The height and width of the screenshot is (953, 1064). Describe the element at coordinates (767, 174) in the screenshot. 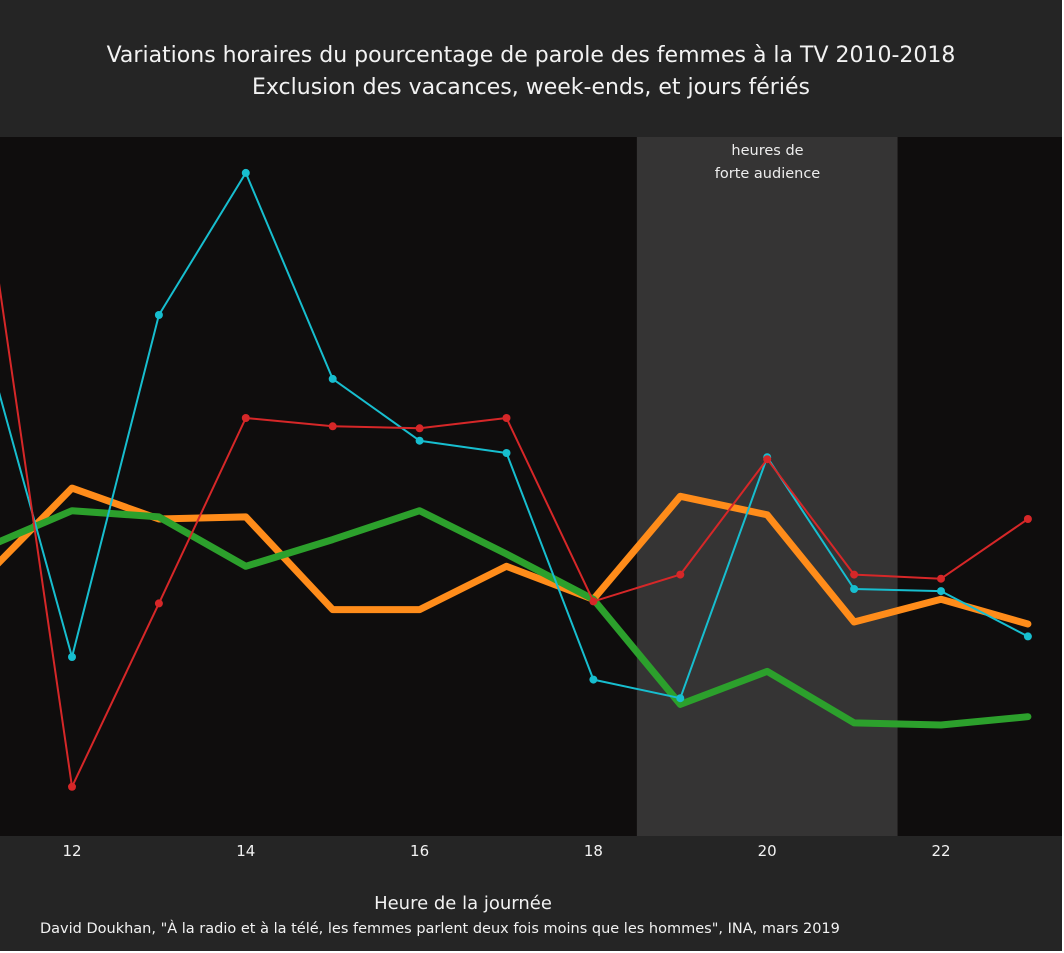

I see `shaded-region-label-line2: forte audience` at that location.